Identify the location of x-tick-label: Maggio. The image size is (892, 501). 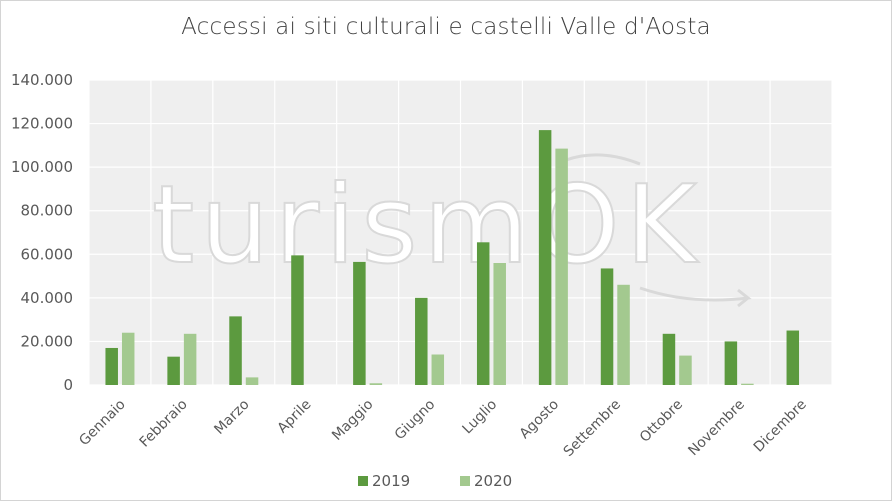
(352, 420).